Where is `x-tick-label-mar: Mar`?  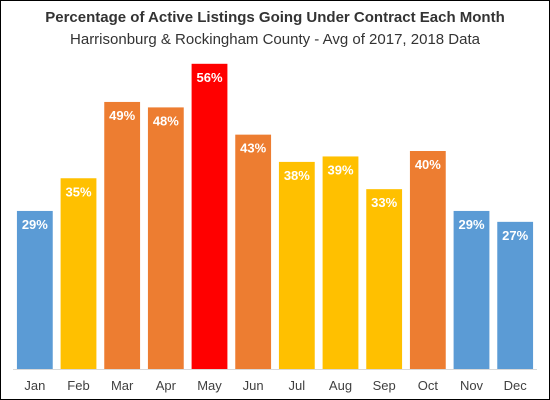
x-tick-label-mar: Mar is located at coordinates (122, 385).